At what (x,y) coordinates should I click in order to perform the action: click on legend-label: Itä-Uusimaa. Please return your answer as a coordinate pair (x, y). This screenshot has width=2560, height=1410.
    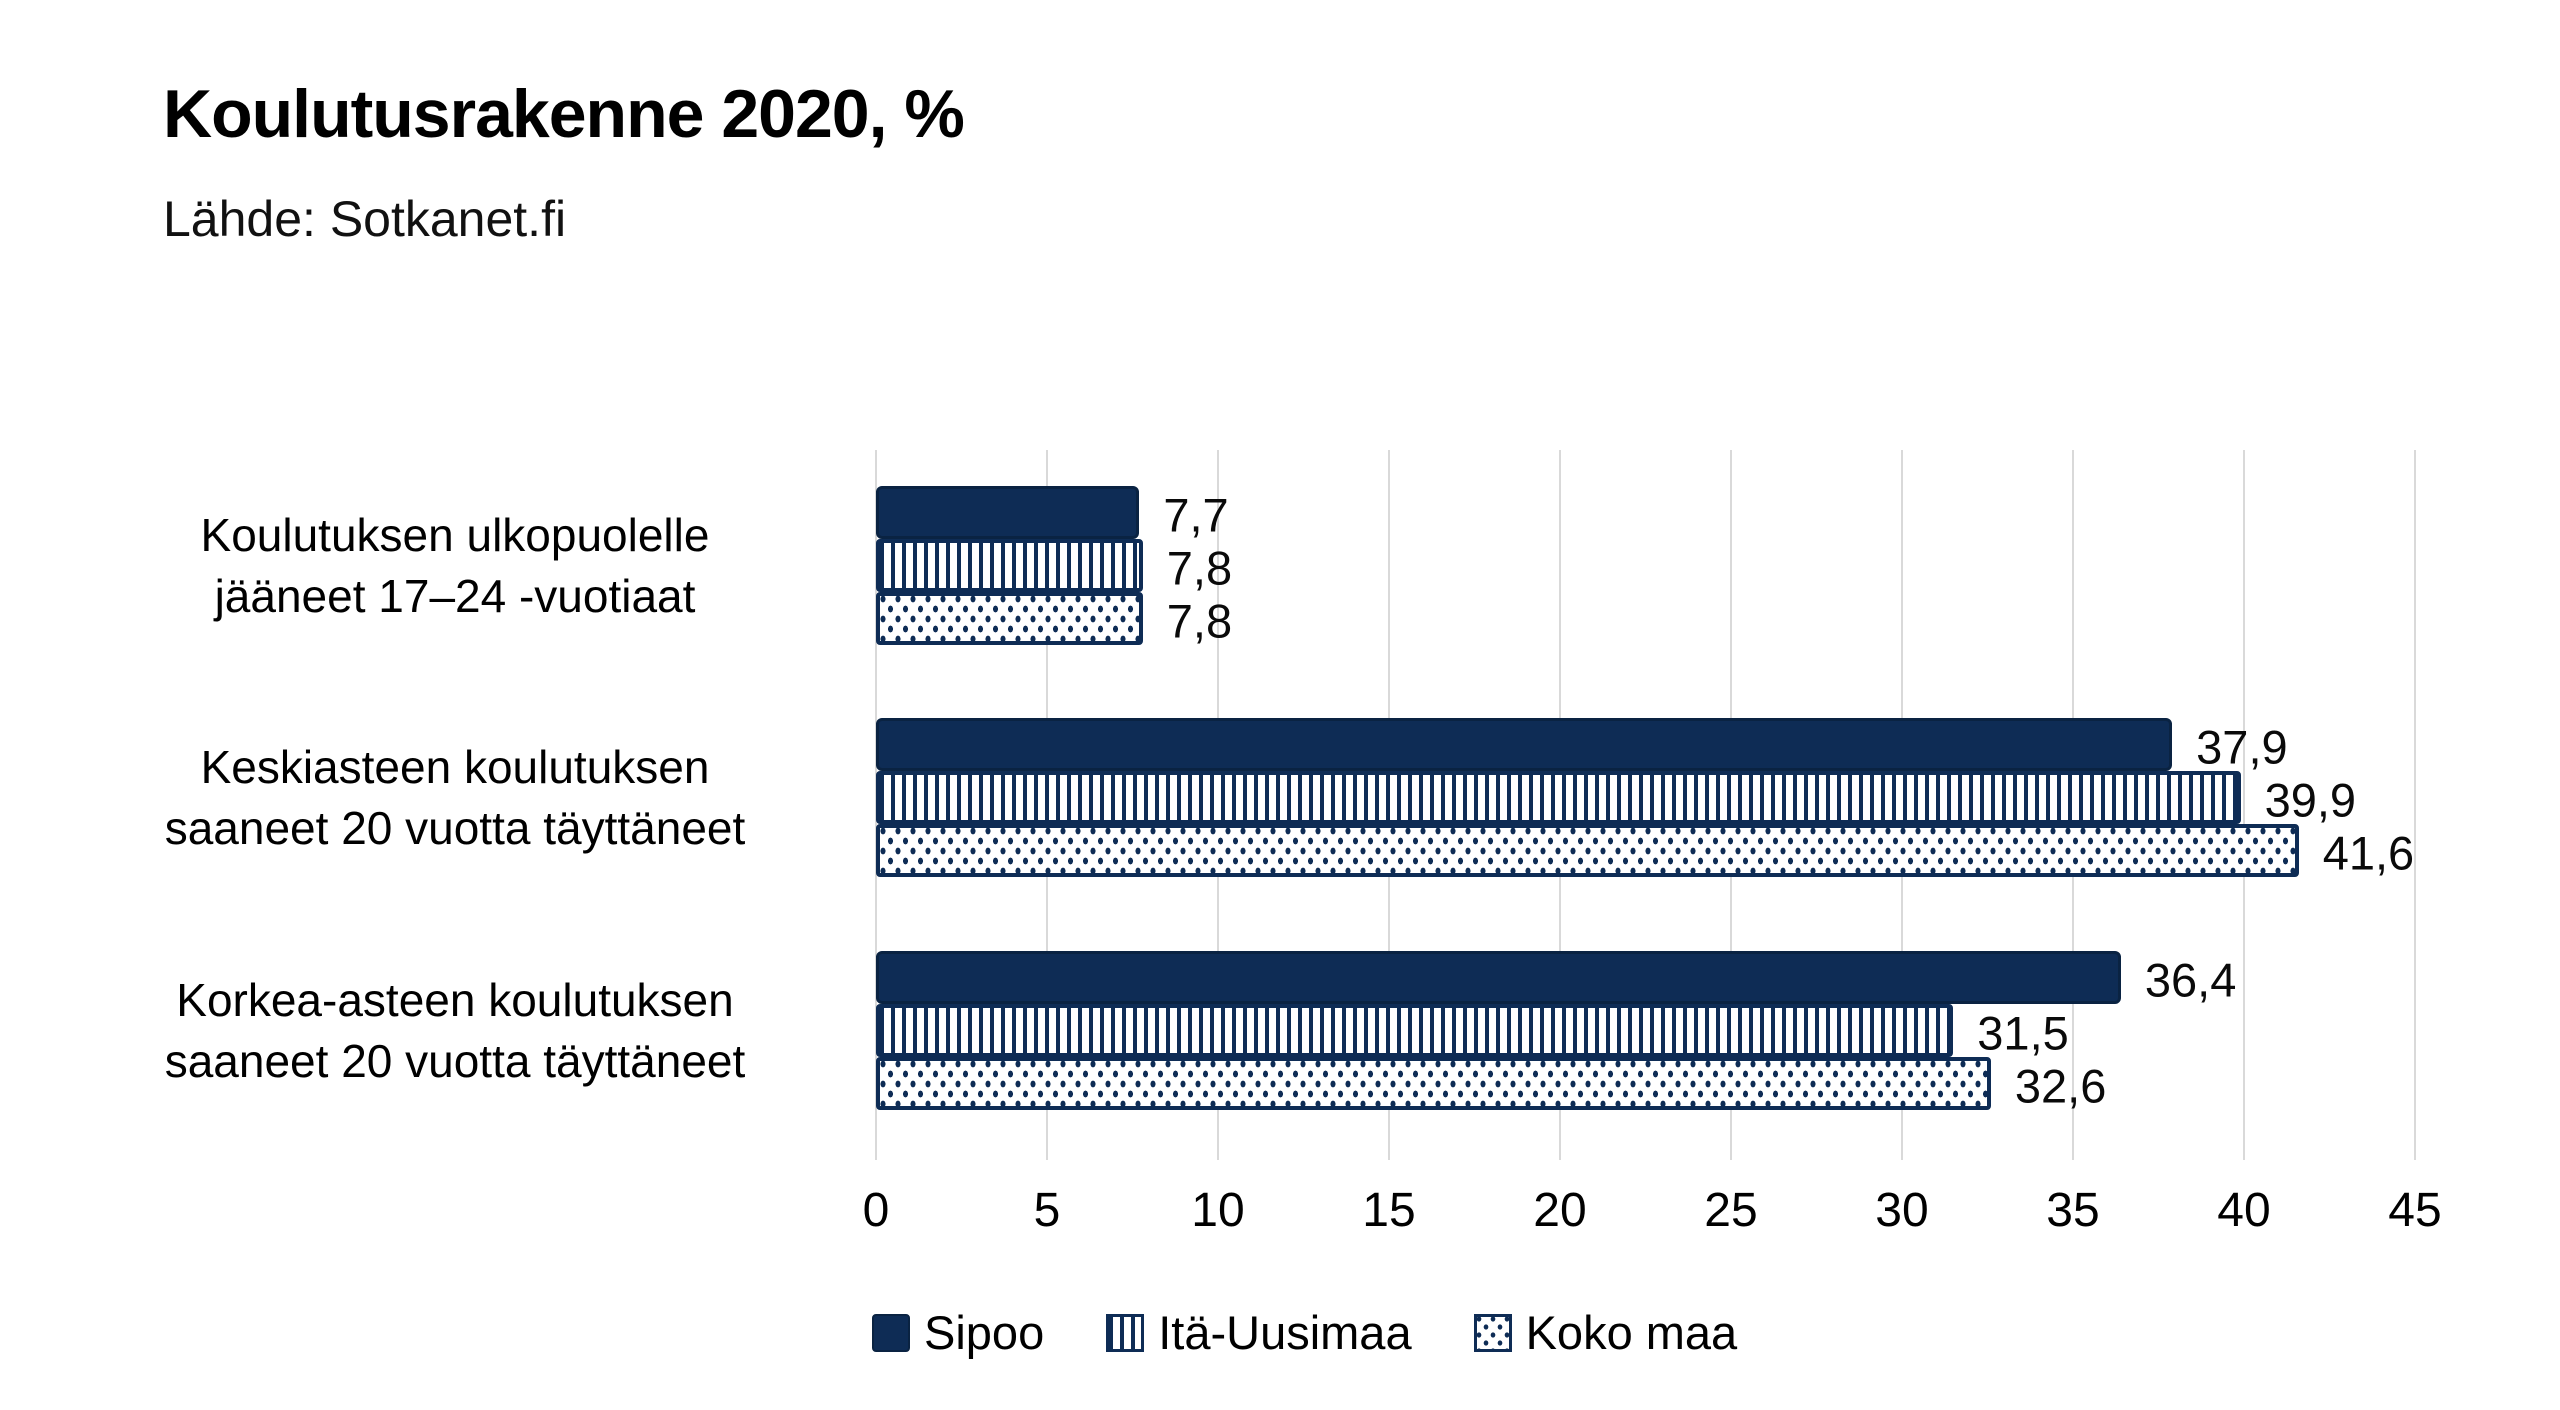
    Looking at the image, I should click on (1285, 1332).